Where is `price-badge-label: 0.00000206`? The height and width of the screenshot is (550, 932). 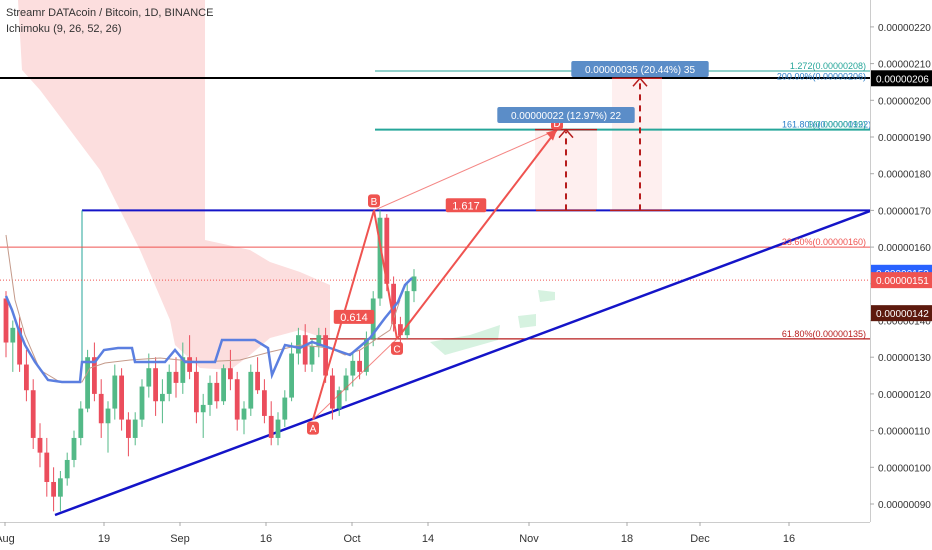
price-badge-label: 0.00000206 is located at coordinates (902, 79).